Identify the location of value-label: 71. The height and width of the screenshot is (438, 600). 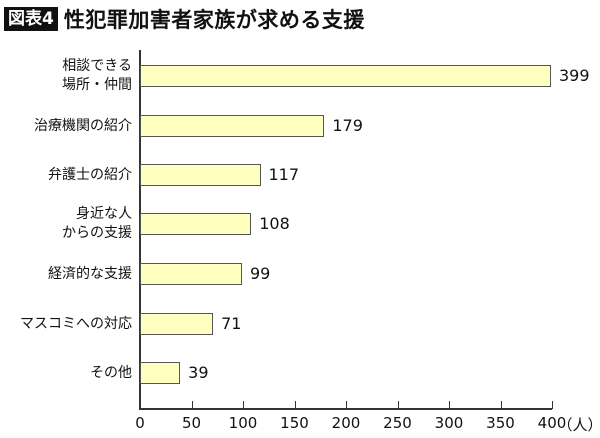
(231, 323).